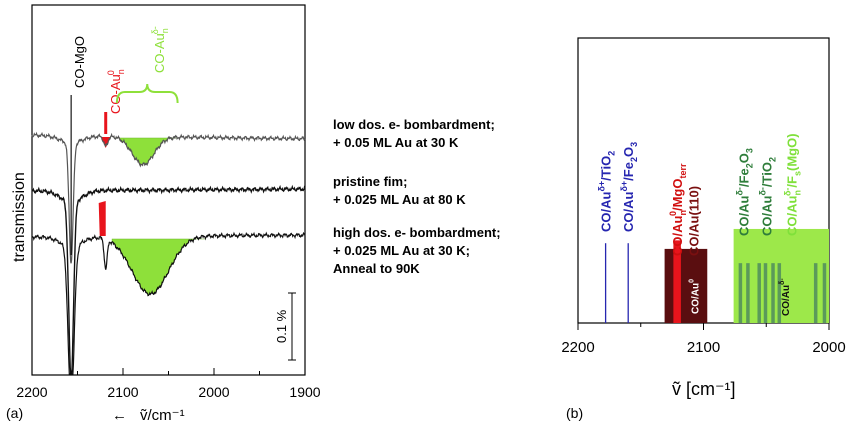 The image size is (852, 429). What do you see at coordinates (716, 275) in the screenshot?
I see `panel-b-bands` at bounding box center [716, 275].